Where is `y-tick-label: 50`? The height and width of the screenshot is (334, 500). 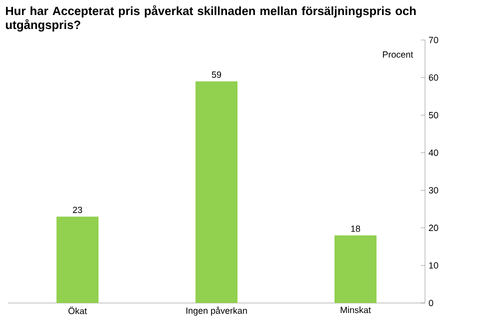 y-tick-label: 50 is located at coordinates (433, 115).